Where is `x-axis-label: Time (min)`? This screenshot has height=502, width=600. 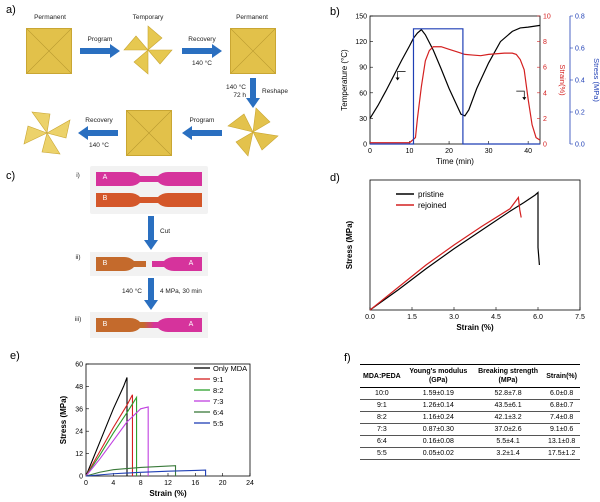 x-axis-label: Time (min) is located at coordinates (455, 161).